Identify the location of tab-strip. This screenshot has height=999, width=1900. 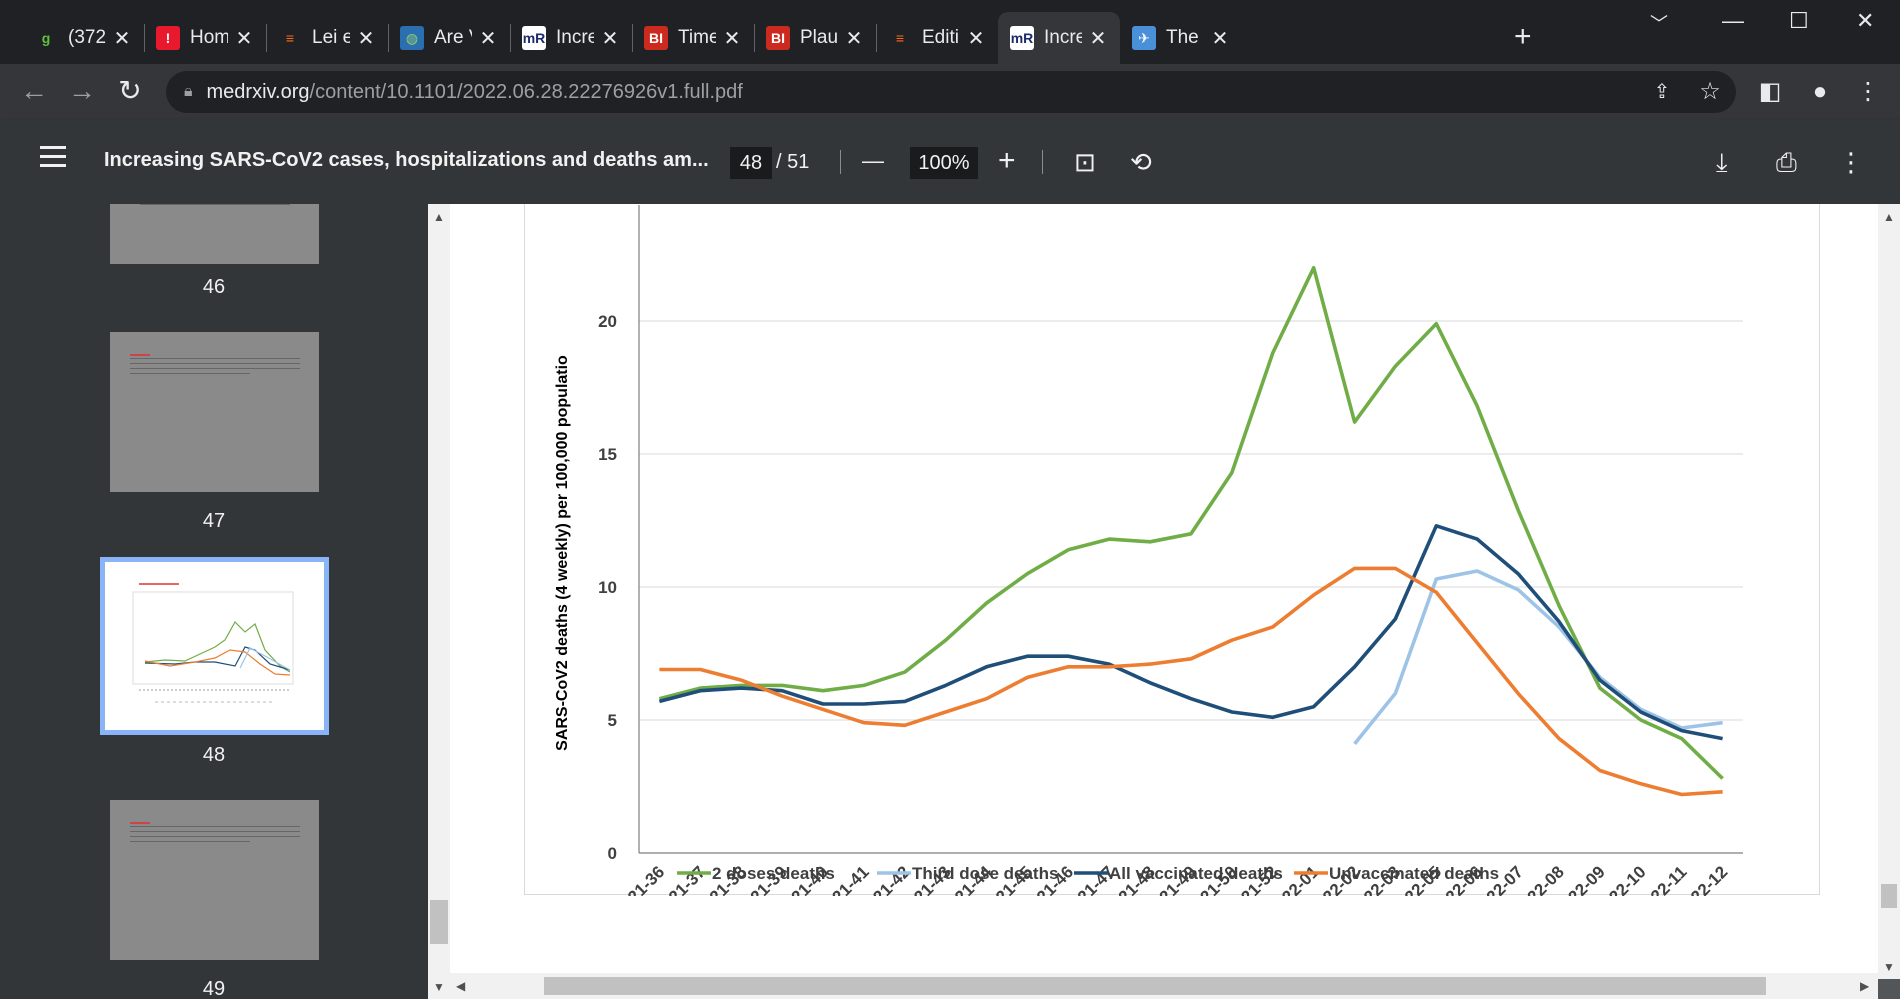
(950, 32).